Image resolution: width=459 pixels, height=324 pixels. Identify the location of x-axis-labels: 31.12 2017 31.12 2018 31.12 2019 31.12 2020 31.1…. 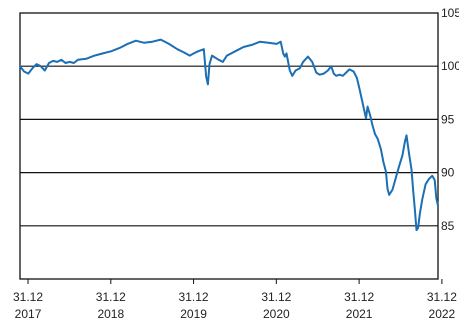
(235, 300).